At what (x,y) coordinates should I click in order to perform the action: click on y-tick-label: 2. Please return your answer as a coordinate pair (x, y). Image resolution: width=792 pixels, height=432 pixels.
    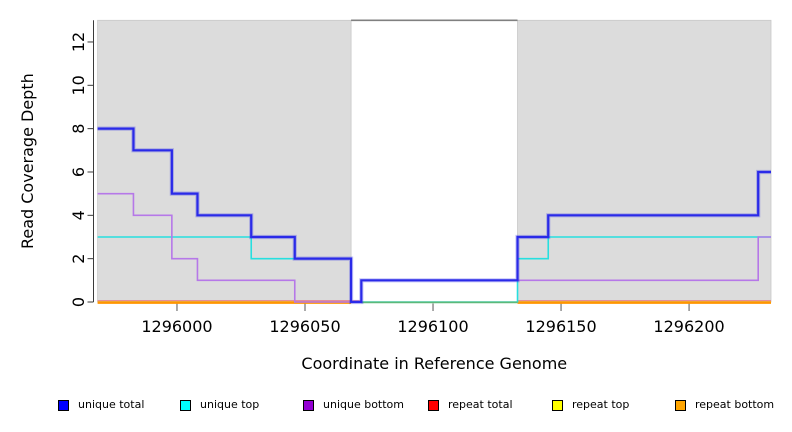
    Looking at the image, I should click on (78, 259).